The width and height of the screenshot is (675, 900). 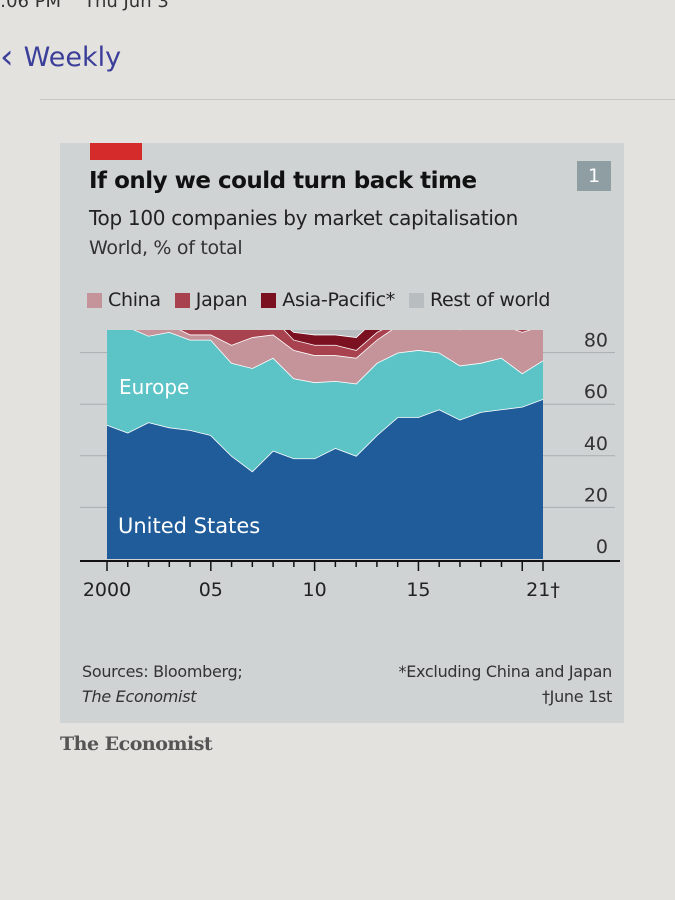 What do you see at coordinates (505, 684) in the screenshot?
I see `footnotes: *Excluding China and Japan †June 1st` at bounding box center [505, 684].